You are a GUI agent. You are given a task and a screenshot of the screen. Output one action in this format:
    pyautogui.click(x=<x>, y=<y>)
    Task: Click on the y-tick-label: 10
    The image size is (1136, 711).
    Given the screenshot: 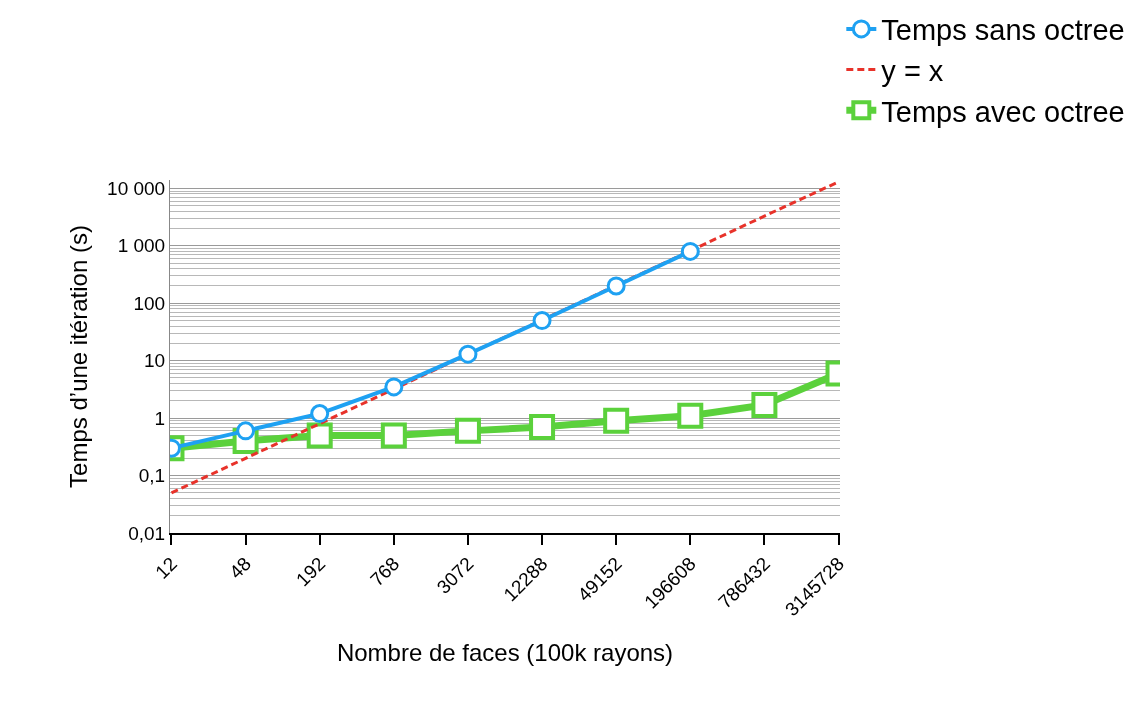 What is the action you would take?
    pyautogui.click(x=155, y=361)
    